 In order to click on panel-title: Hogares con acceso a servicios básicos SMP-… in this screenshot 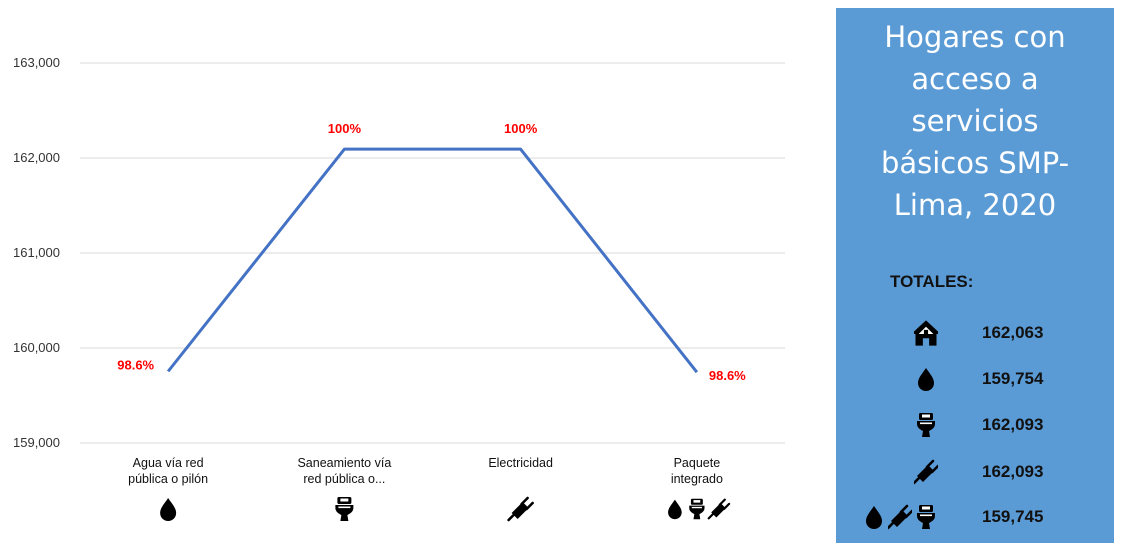, I will do `click(975, 121)`.